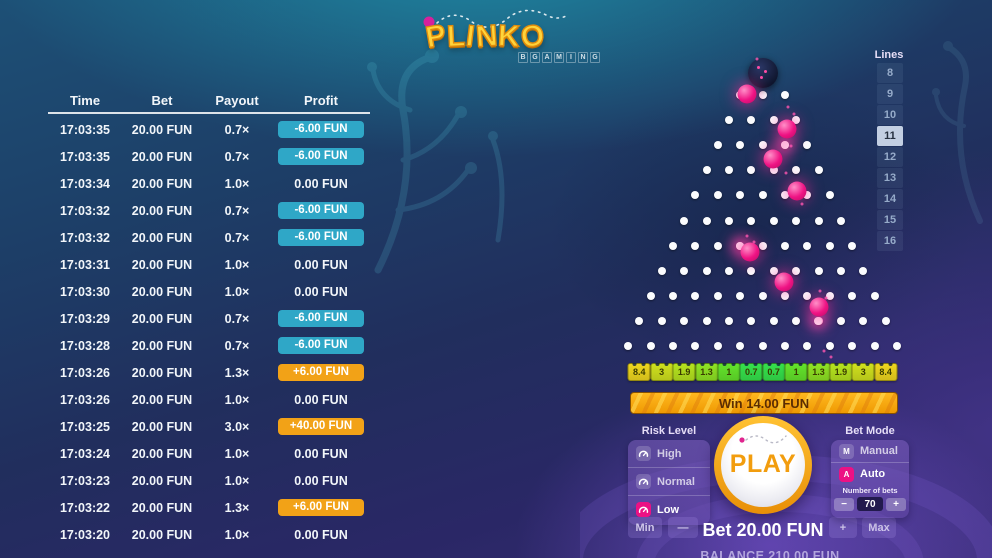  Describe the element at coordinates (774, 372) in the screenshot. I see `multiplier-cell: 0.7` at that location.